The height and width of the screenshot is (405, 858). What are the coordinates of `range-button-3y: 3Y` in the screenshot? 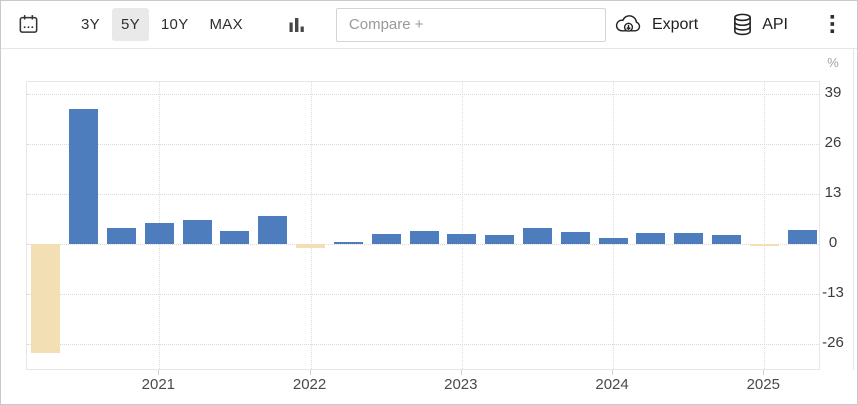 It's located at (90, 24).